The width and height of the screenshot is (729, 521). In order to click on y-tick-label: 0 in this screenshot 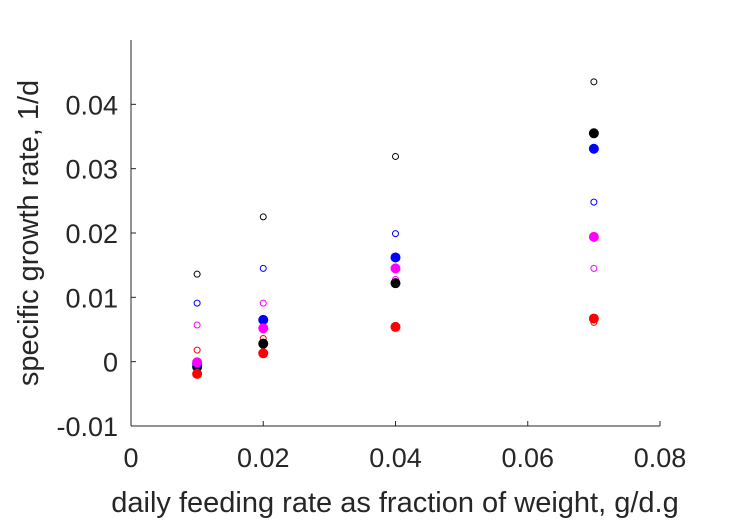, I will do `click(110, 363)`.